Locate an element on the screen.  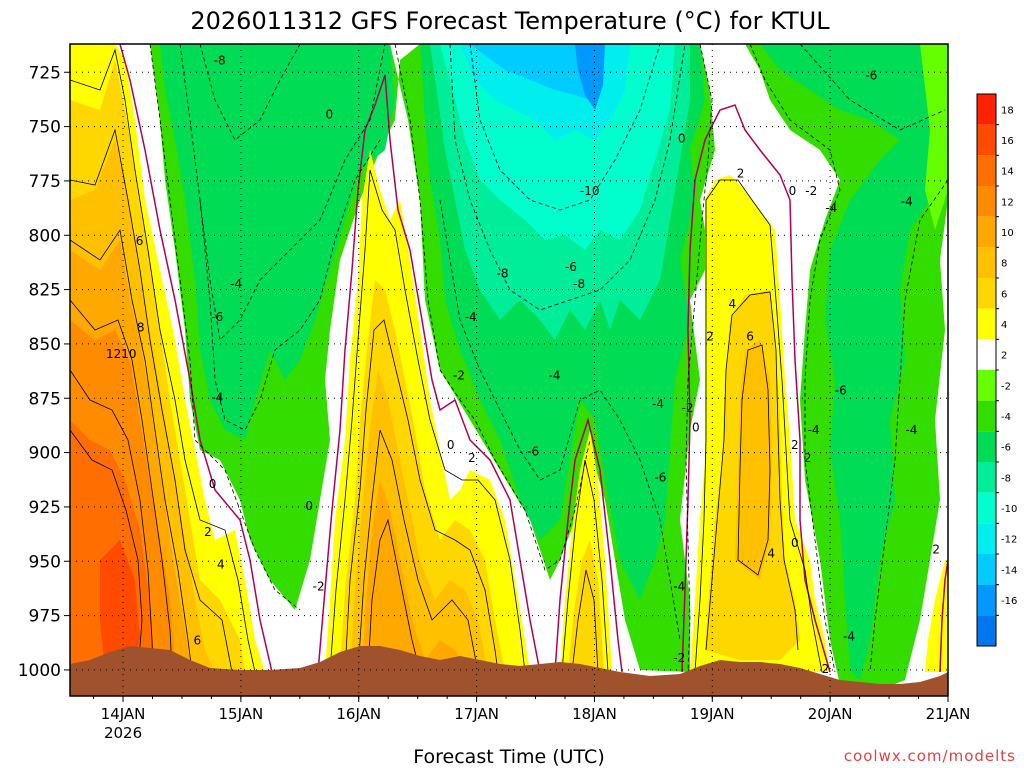
contour-label: -8 is located at coordinates (503, 273).